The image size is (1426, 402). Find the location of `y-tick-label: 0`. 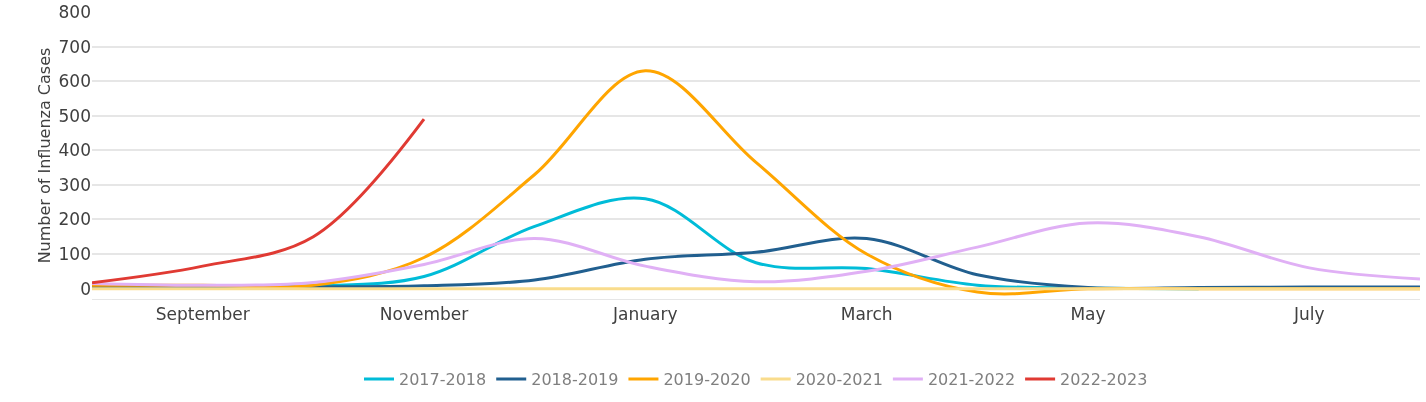

y-tick-label: 0 is located at coordinates (85, 288).